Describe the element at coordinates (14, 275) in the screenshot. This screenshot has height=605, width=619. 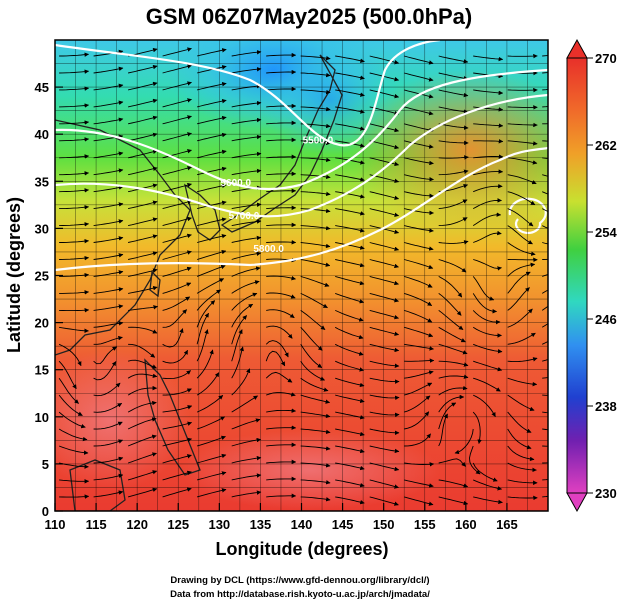
I see `y-axis-label: Latitude (degrees)` at that location.